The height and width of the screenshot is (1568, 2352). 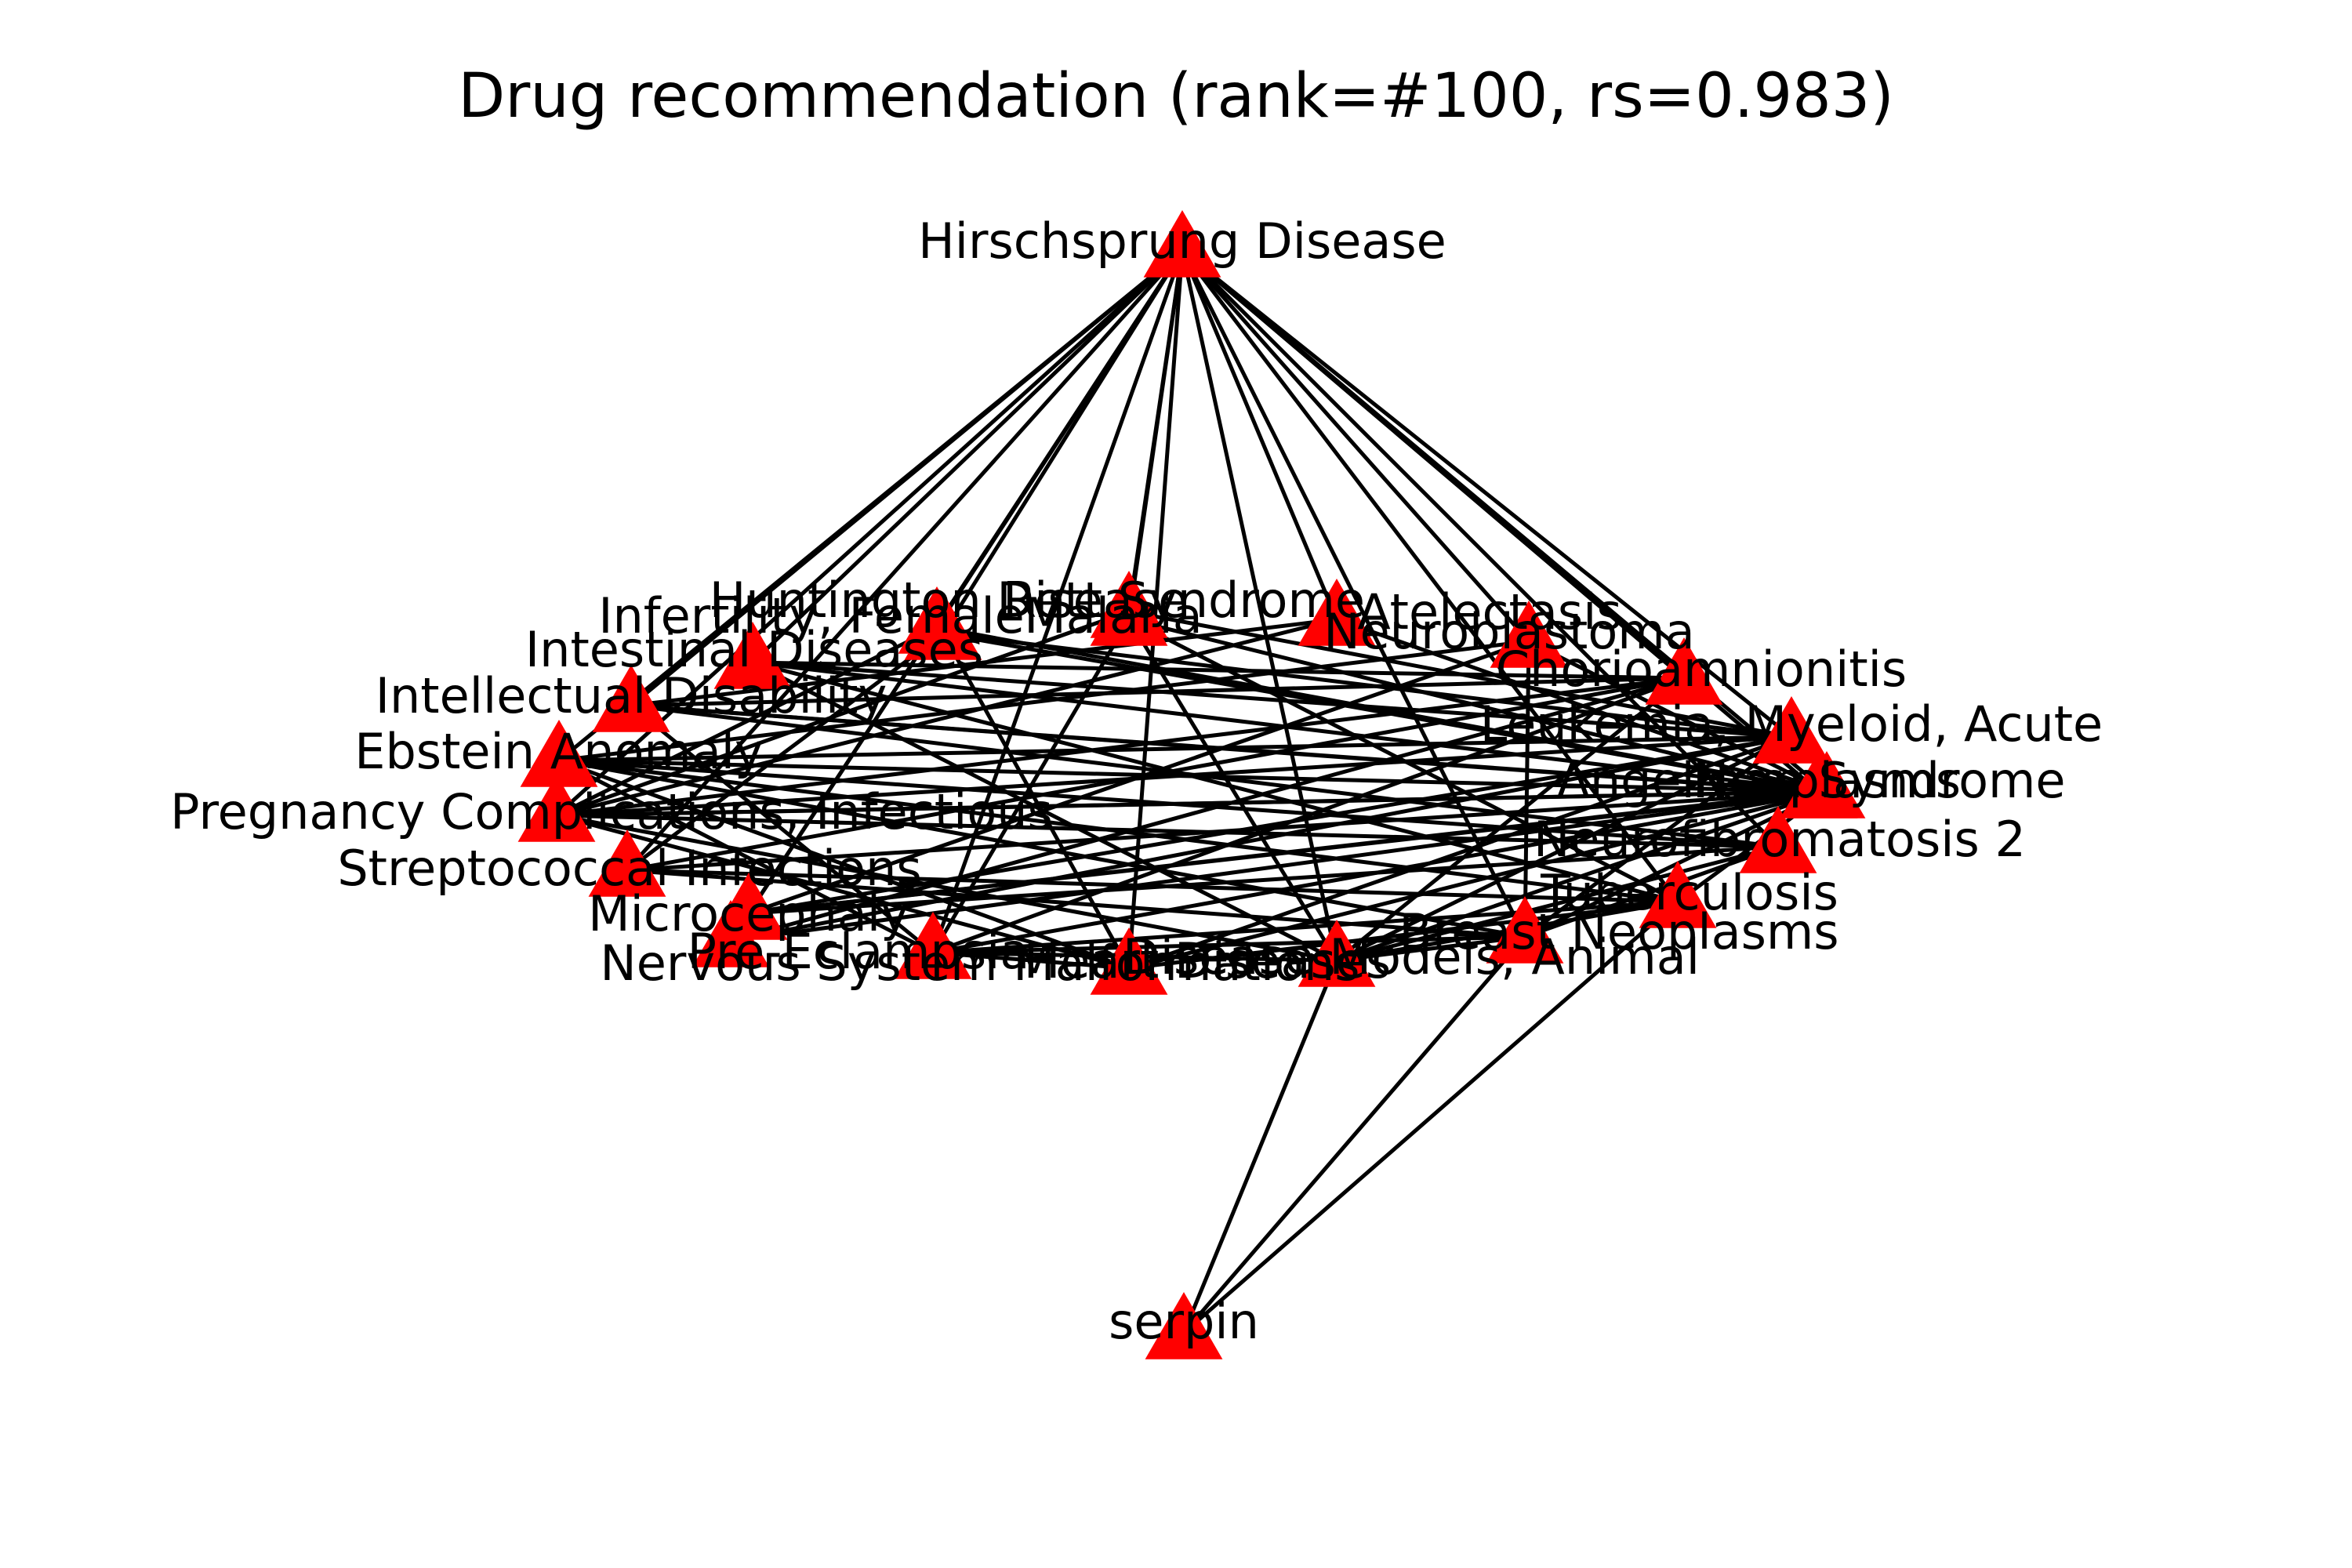 I want to click on node-label-preeclampsia: Pre-Eclampsia, so click(x=859, y=951).